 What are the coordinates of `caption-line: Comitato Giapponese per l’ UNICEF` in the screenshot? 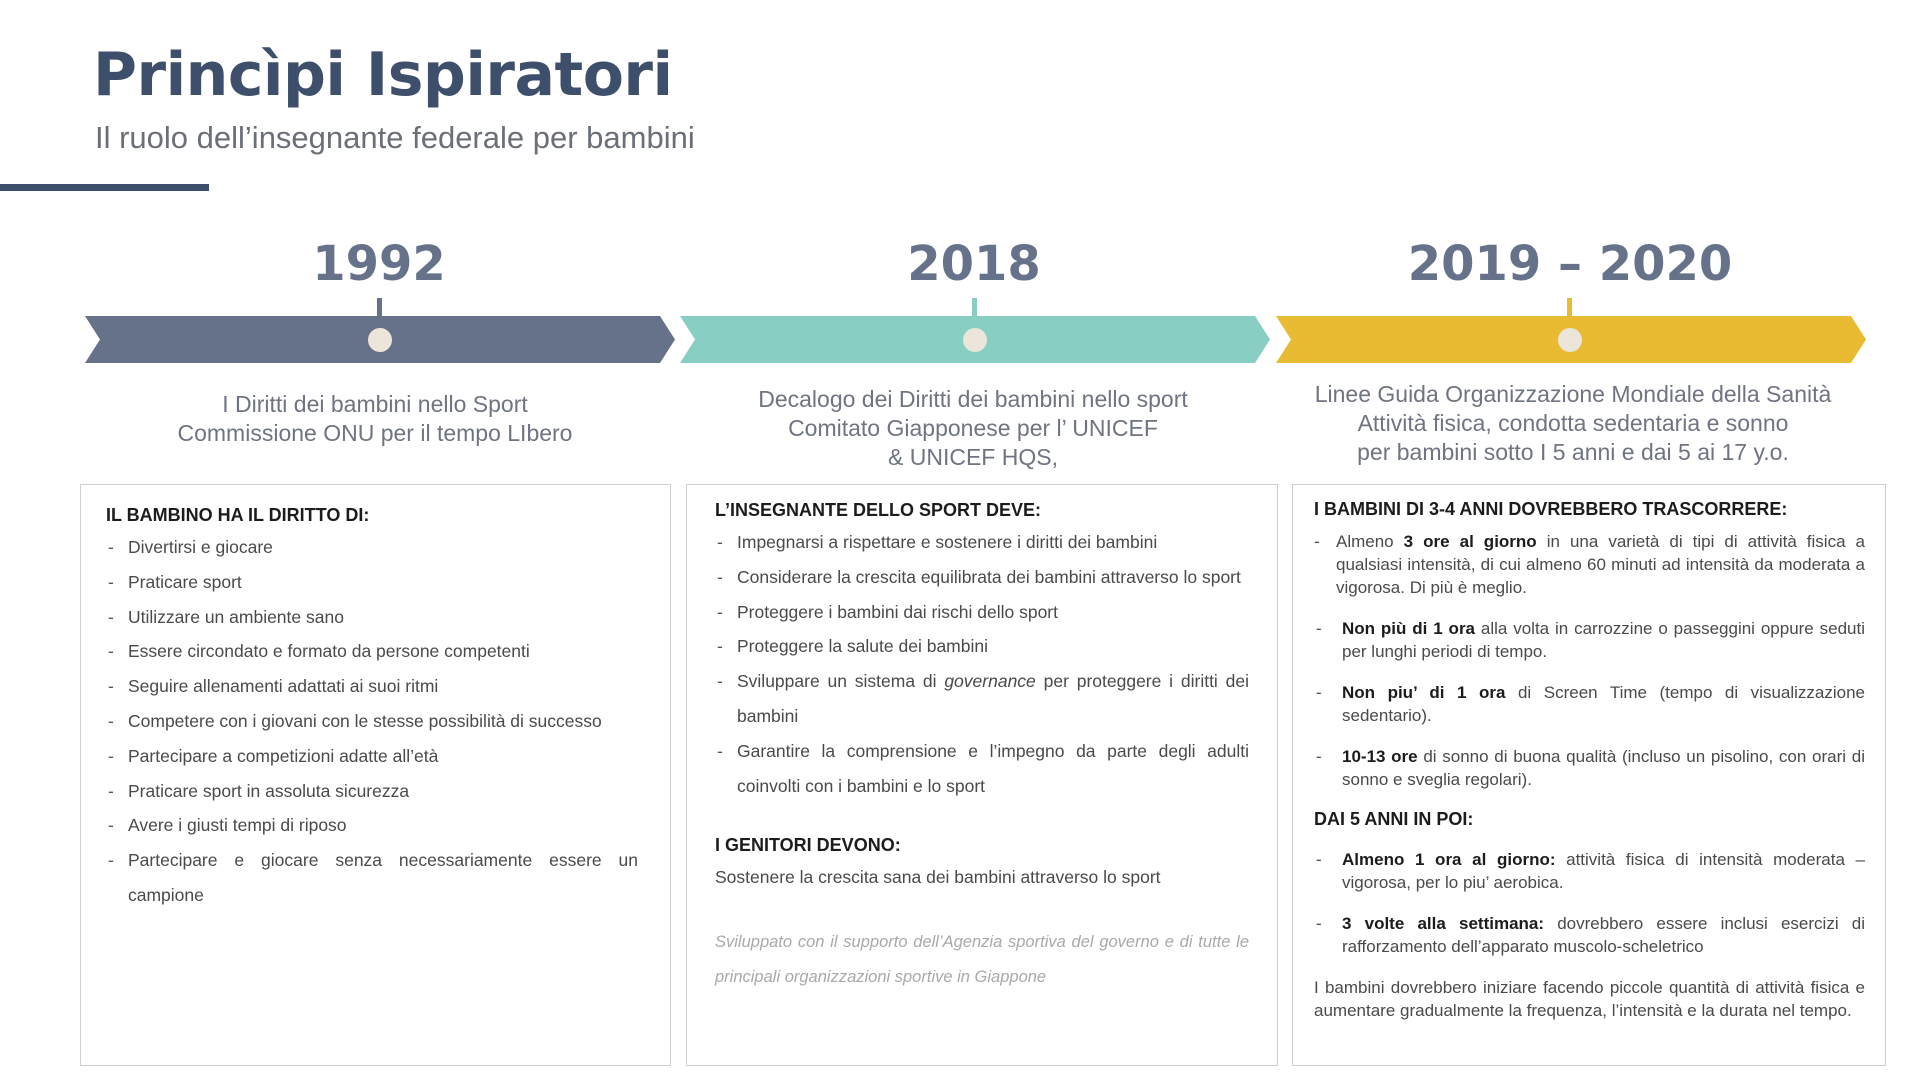 It's located at (973, 428).